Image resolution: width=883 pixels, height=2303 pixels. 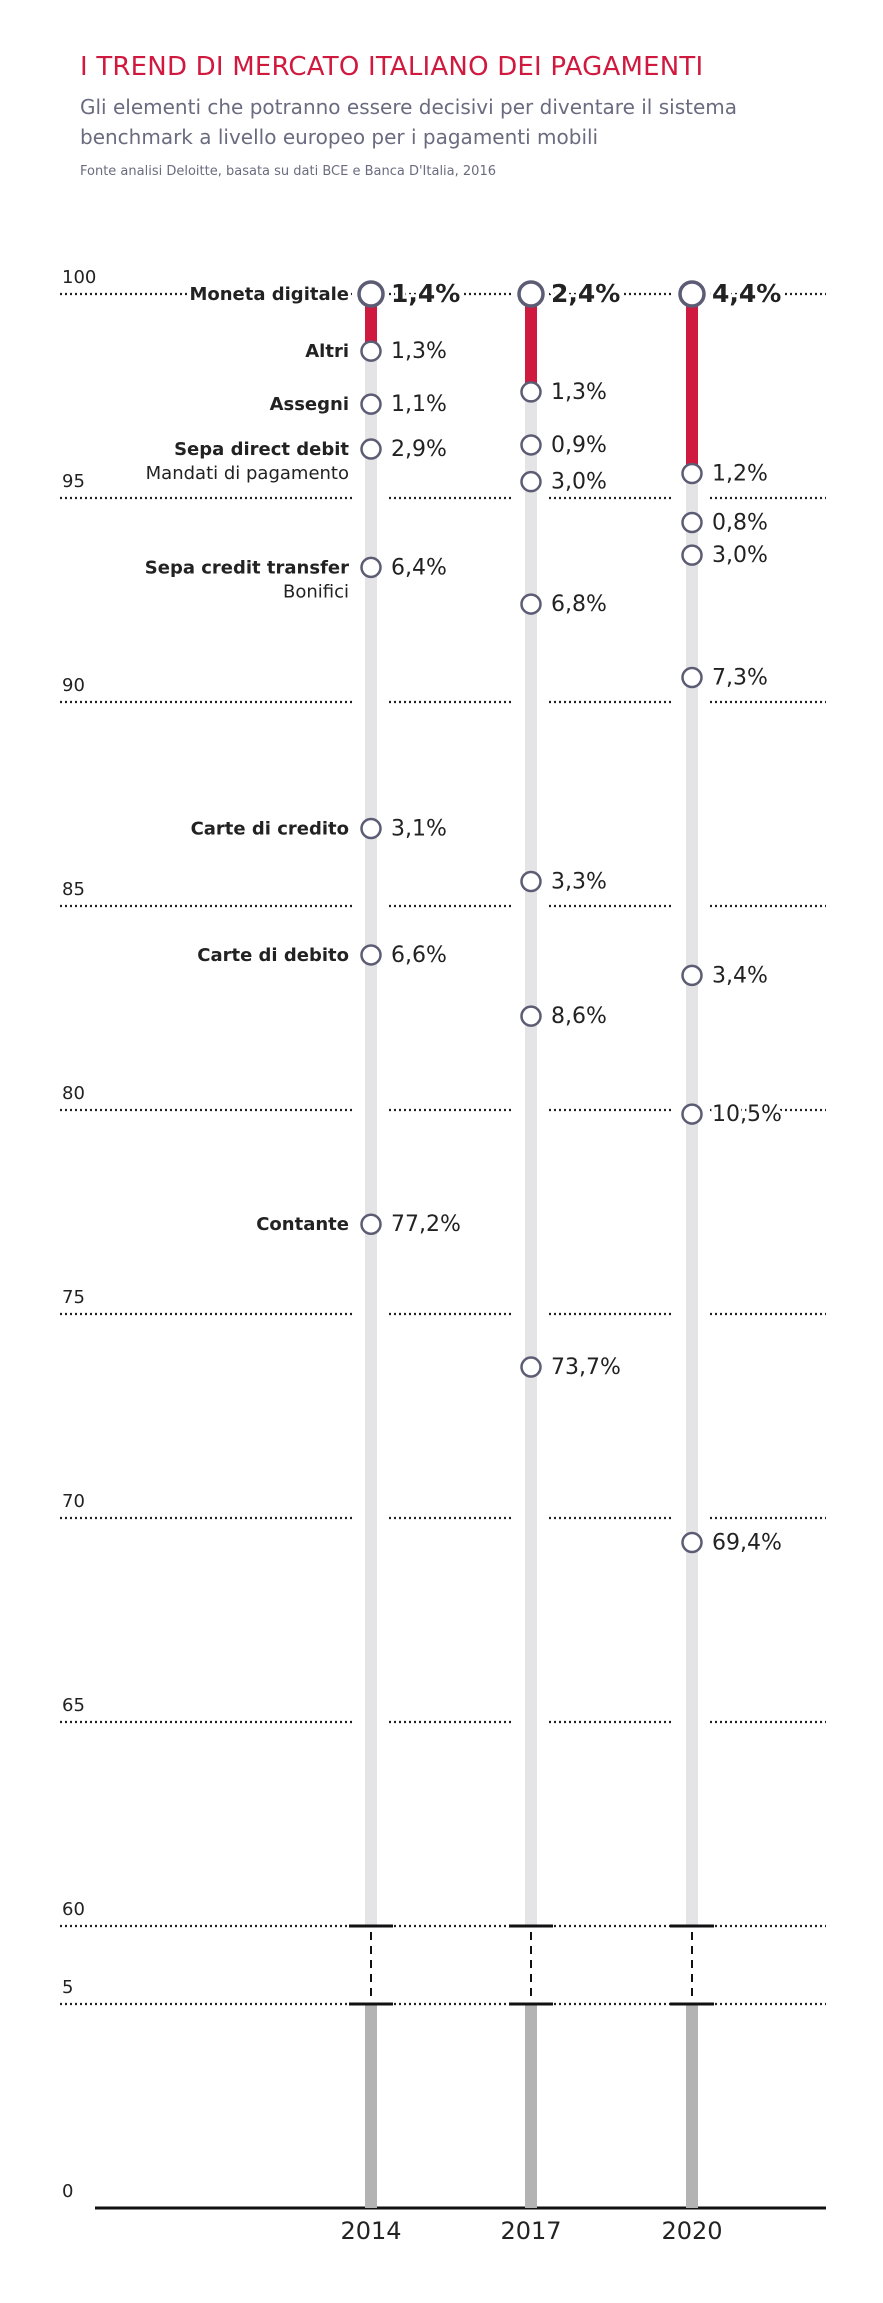 I want to click on value-label: 1,4%, so click(x=425, y=293).